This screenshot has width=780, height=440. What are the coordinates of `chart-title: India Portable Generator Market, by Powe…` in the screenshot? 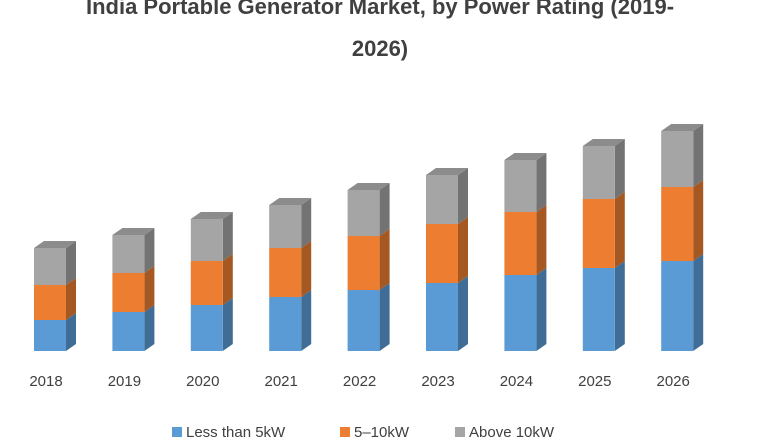 It's located at (380, 30).